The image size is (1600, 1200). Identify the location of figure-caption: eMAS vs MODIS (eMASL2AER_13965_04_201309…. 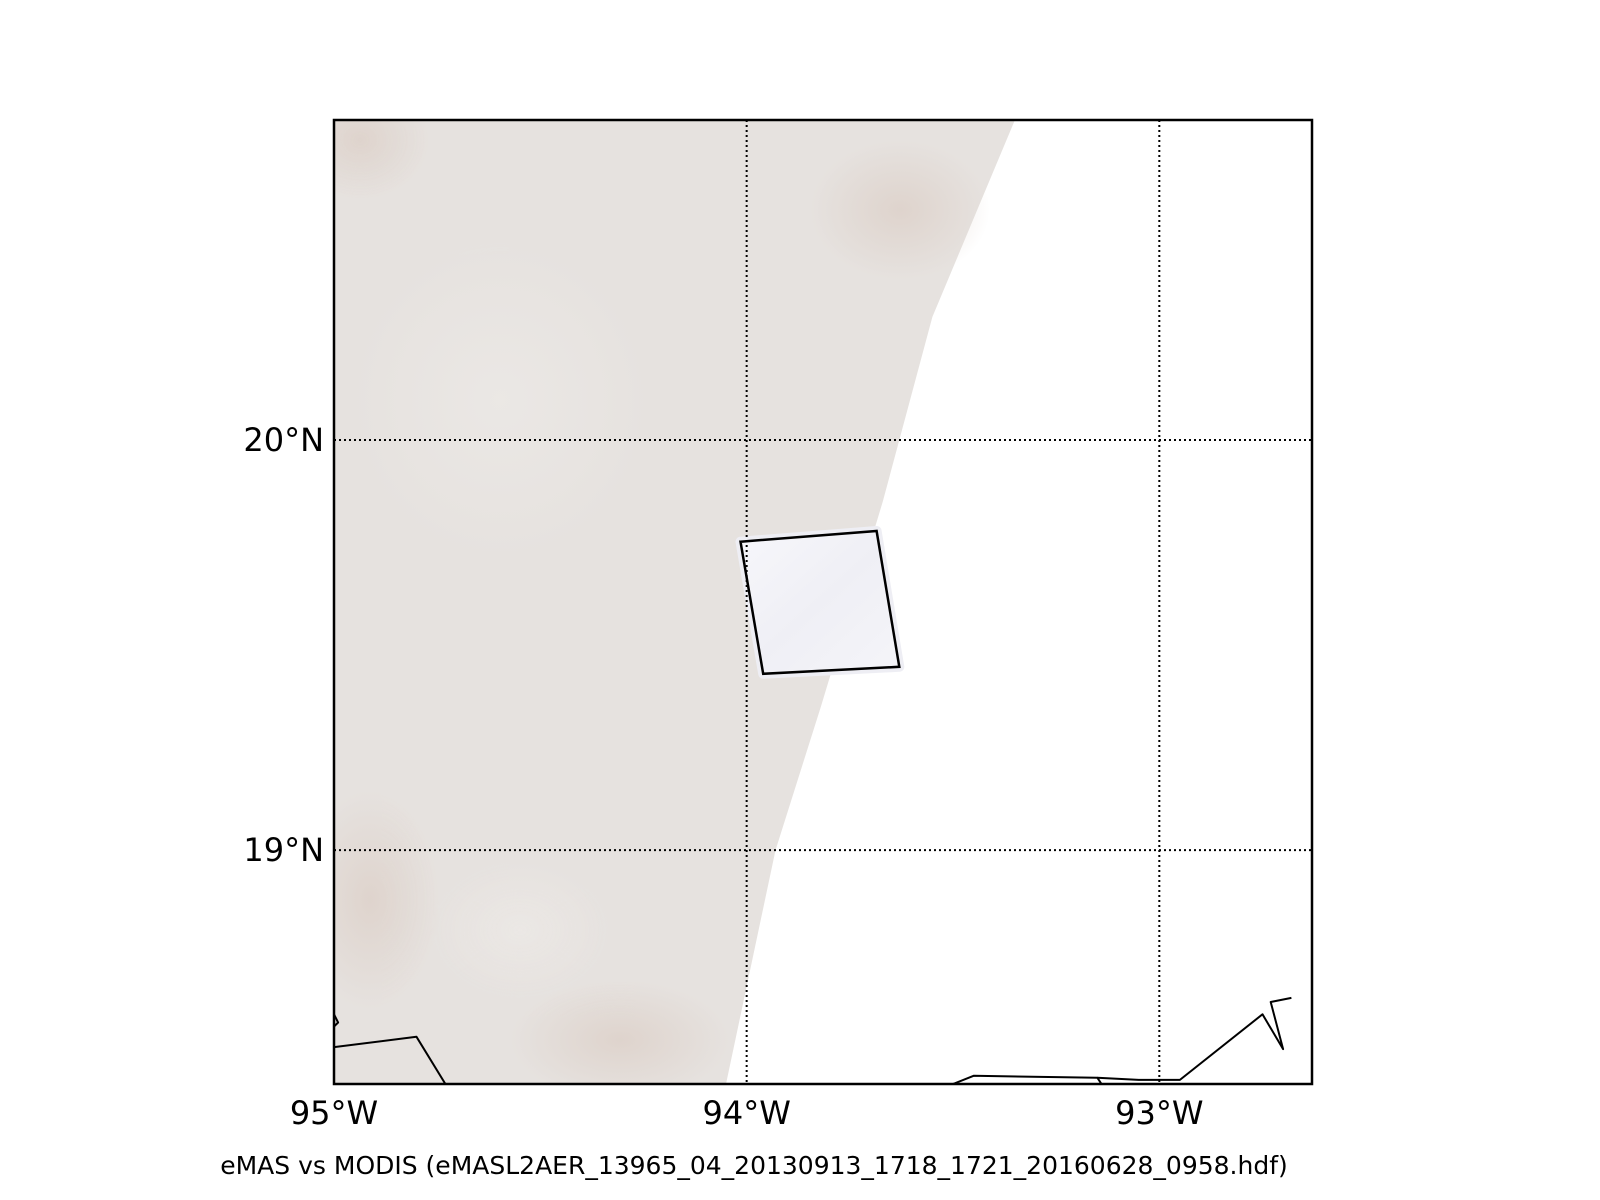
(754, 1165).